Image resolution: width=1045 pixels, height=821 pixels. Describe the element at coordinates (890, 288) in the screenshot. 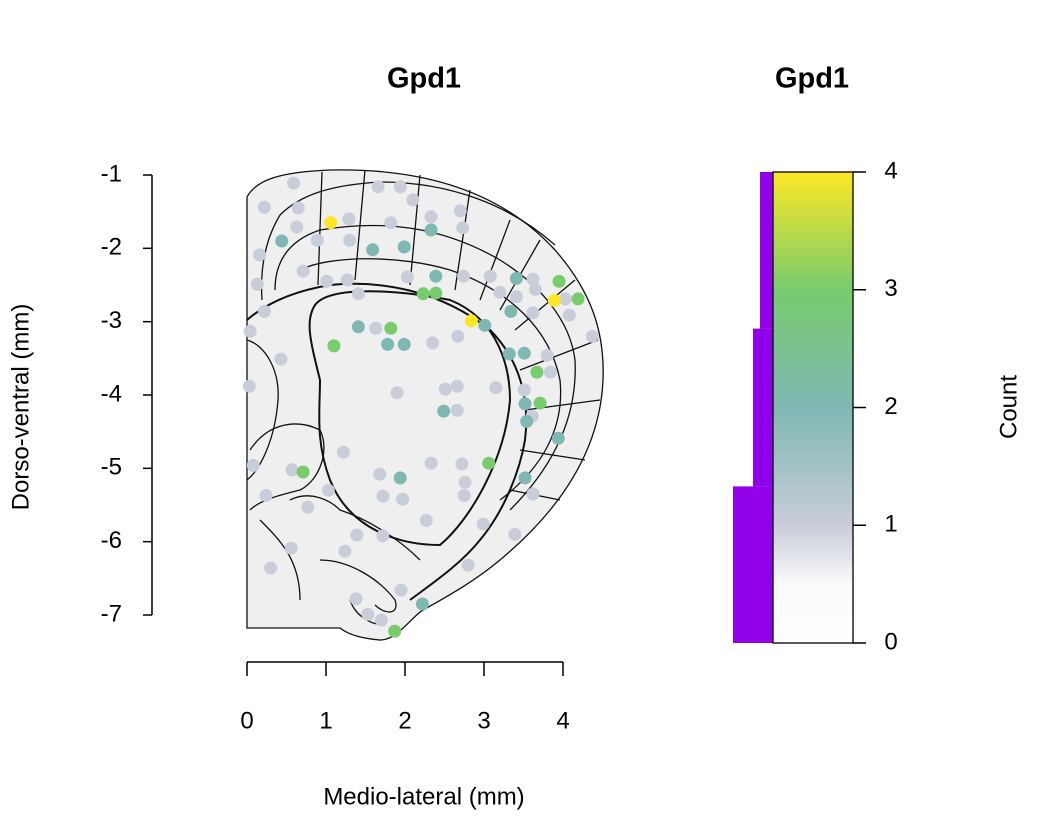

I see `colorbar-tick-label: 3` at that location.